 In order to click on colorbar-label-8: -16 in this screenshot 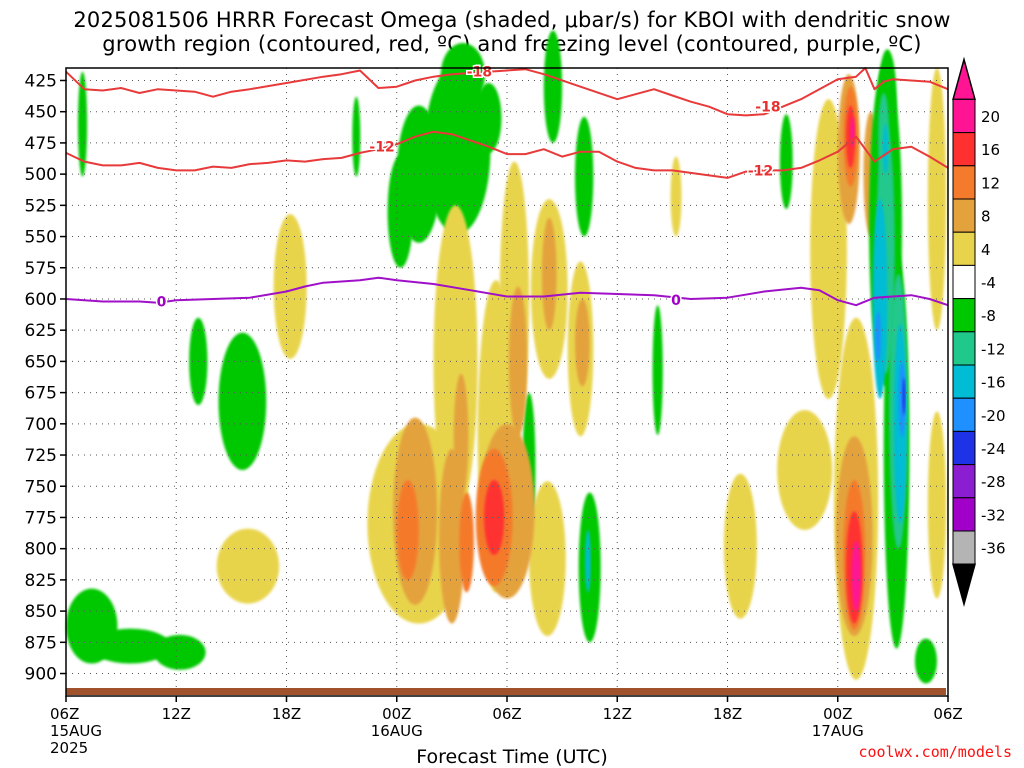, I will do `click(993, 383)`.